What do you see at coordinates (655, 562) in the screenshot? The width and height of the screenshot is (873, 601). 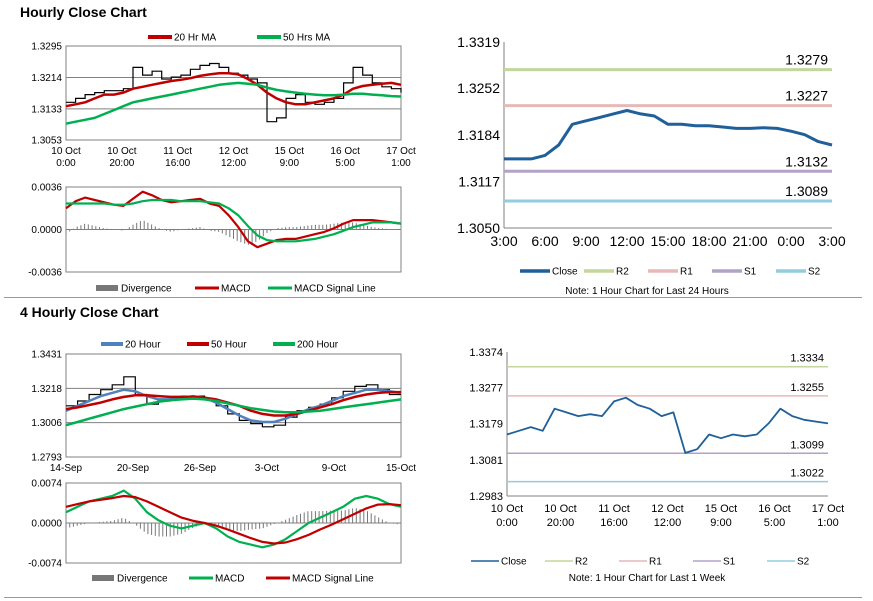 I see `four_hourly_pivot-legend-r1-label: R1` at bounding box center [655, 562].